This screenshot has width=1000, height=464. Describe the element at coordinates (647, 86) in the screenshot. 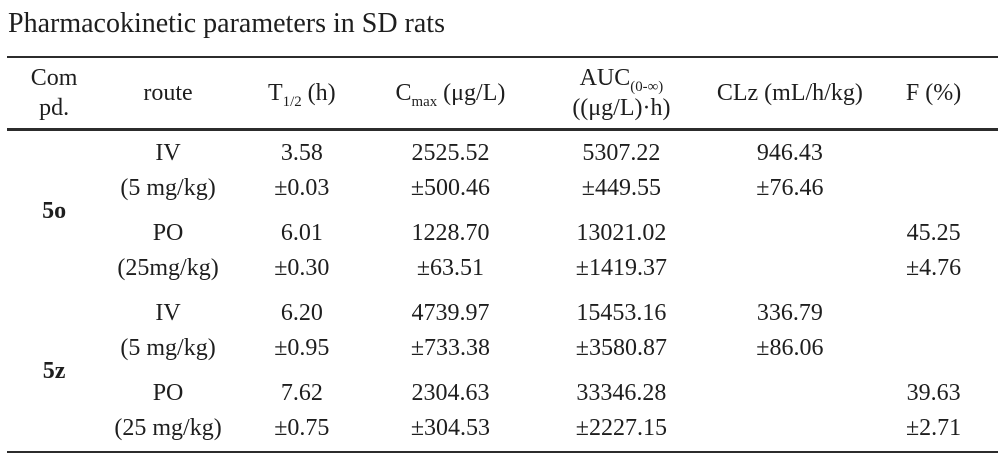

I see `header-auc-subscript: (0-∞)` at that location.